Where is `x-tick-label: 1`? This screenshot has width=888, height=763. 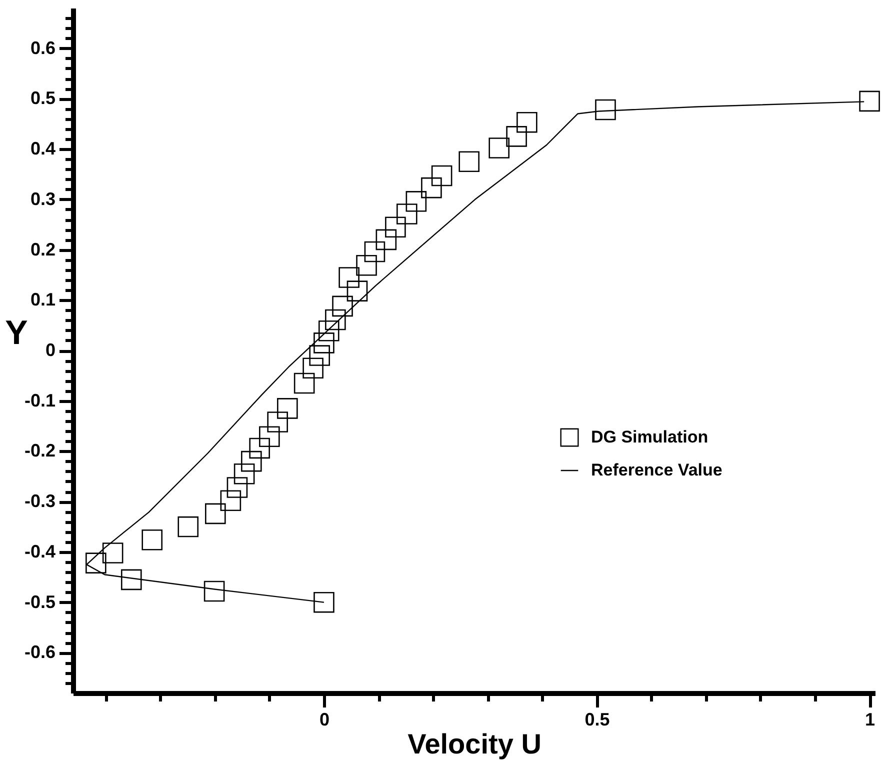
x-tick-label: 1 is located at coordinates (870, 720).